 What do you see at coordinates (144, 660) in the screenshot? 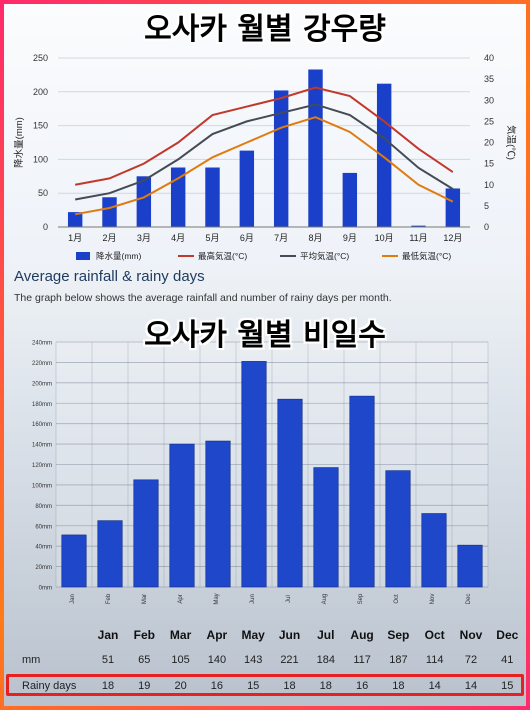
I see `mm-cell: 65` at bounding box center [144, 660].